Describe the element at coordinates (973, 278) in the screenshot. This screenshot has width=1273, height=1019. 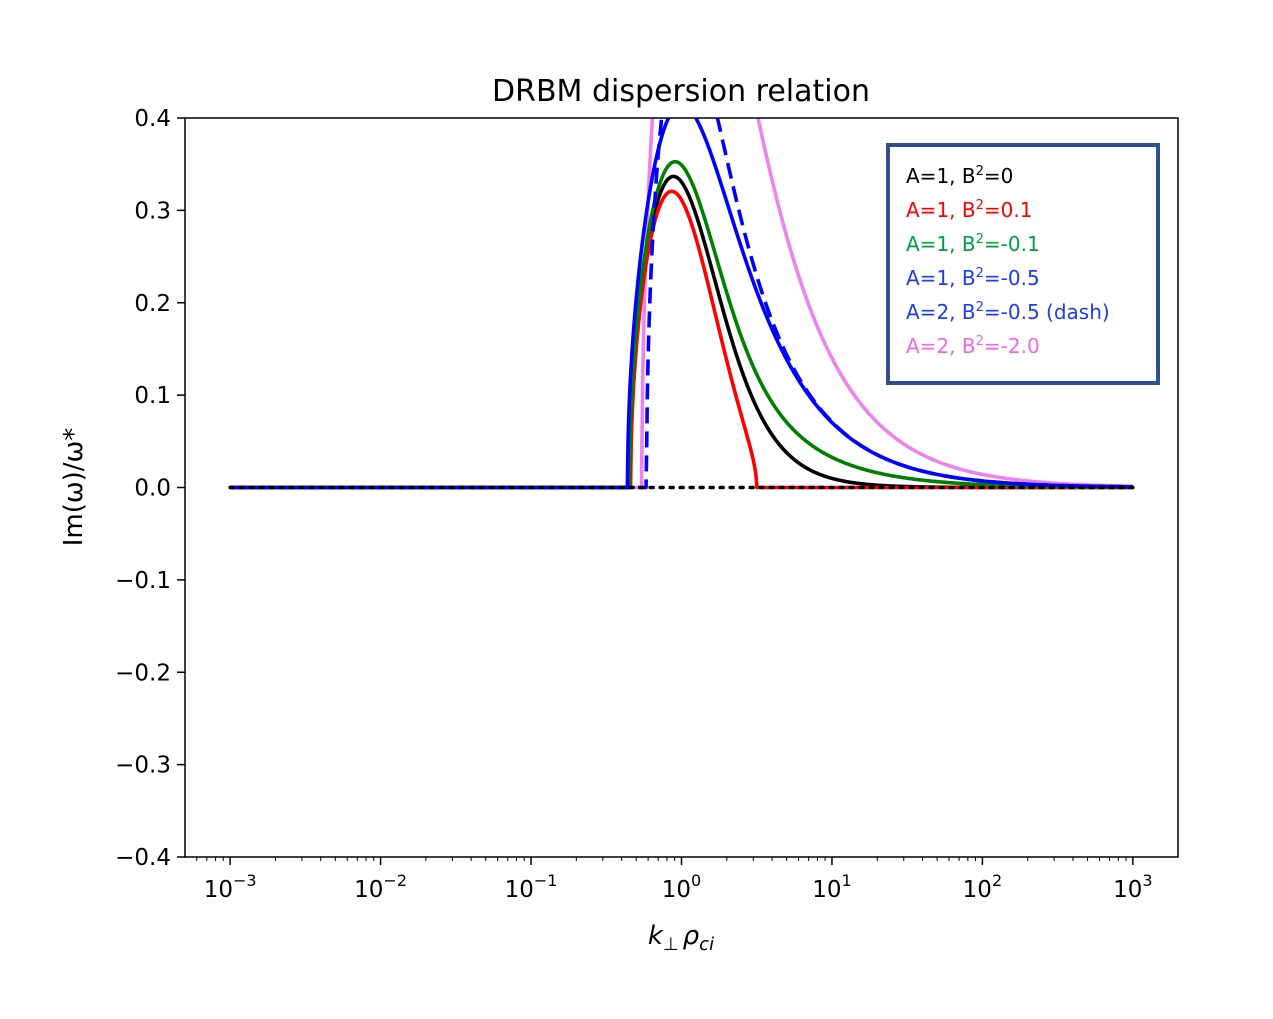
I see `legend-entry-3: A=1, B2=-0.5` at that location.